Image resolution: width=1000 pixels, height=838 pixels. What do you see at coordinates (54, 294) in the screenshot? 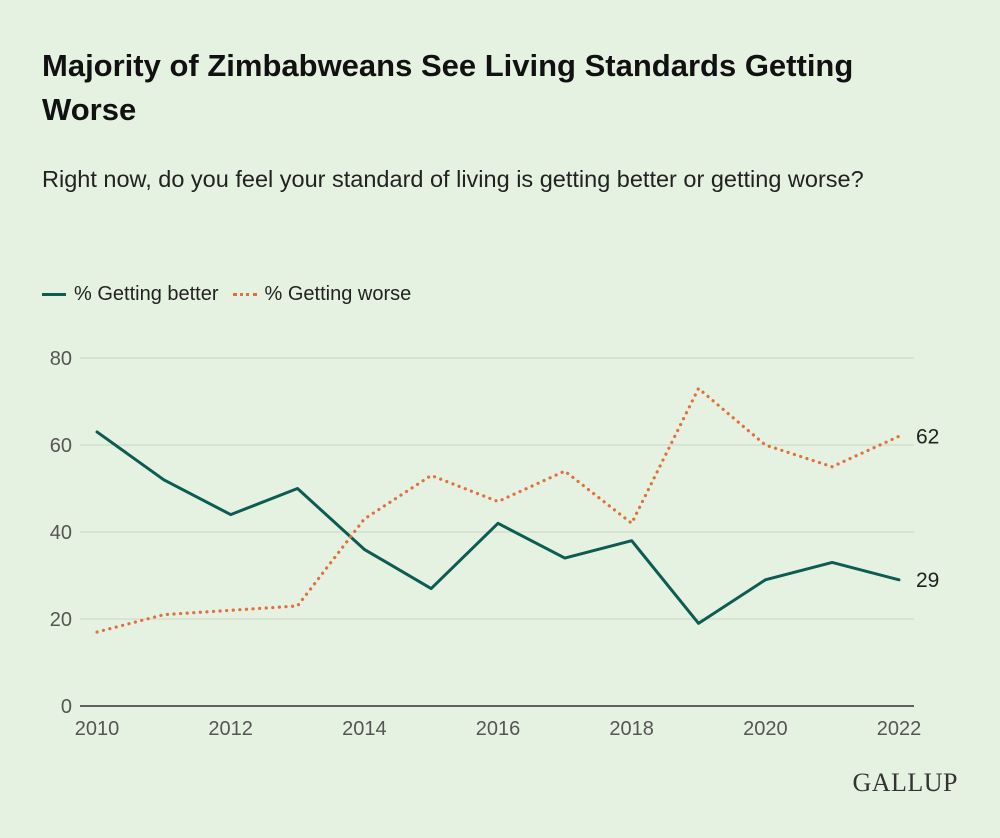
I see `legend-swatch-better` at bounding box center [54, 294].